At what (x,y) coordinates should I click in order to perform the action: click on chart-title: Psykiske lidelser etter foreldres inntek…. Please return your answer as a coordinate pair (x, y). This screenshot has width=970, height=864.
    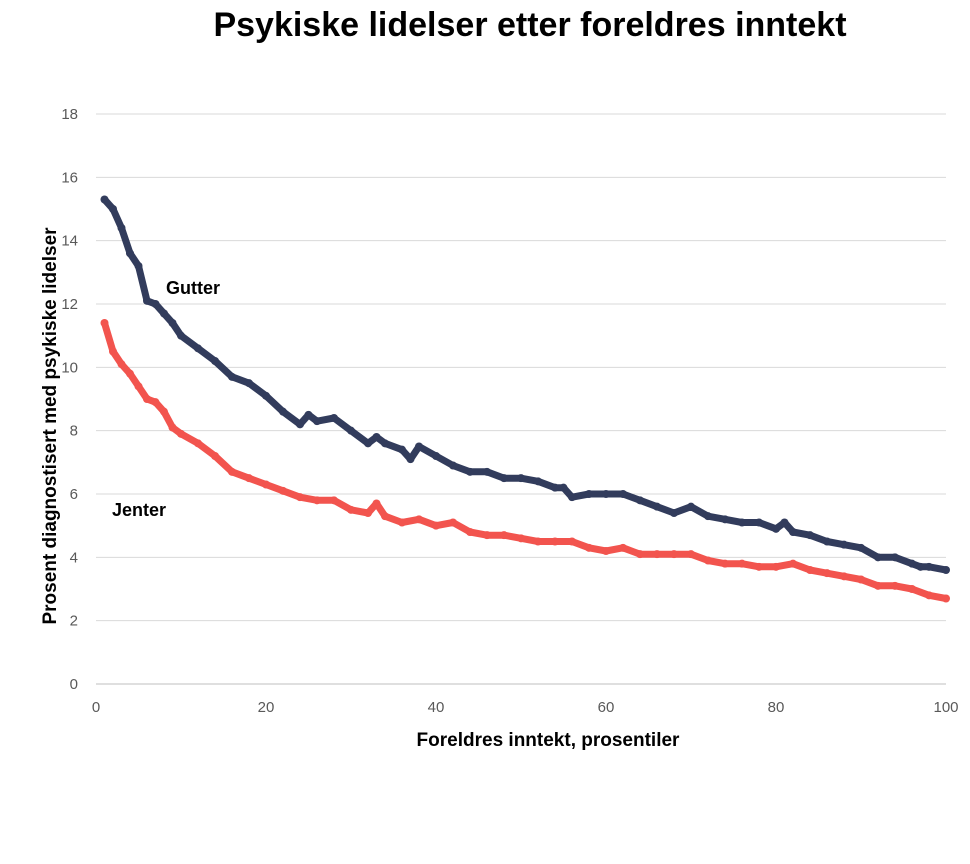
    Looking at the image, I should click on (530, 25).